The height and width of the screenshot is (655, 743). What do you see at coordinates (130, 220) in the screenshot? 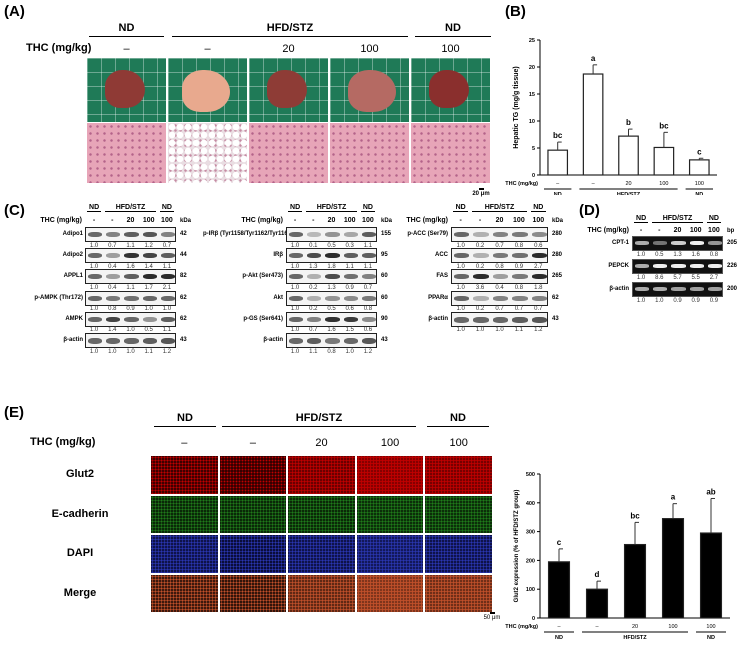
I see `dose-label: 20` at bounding box center [130, 220].